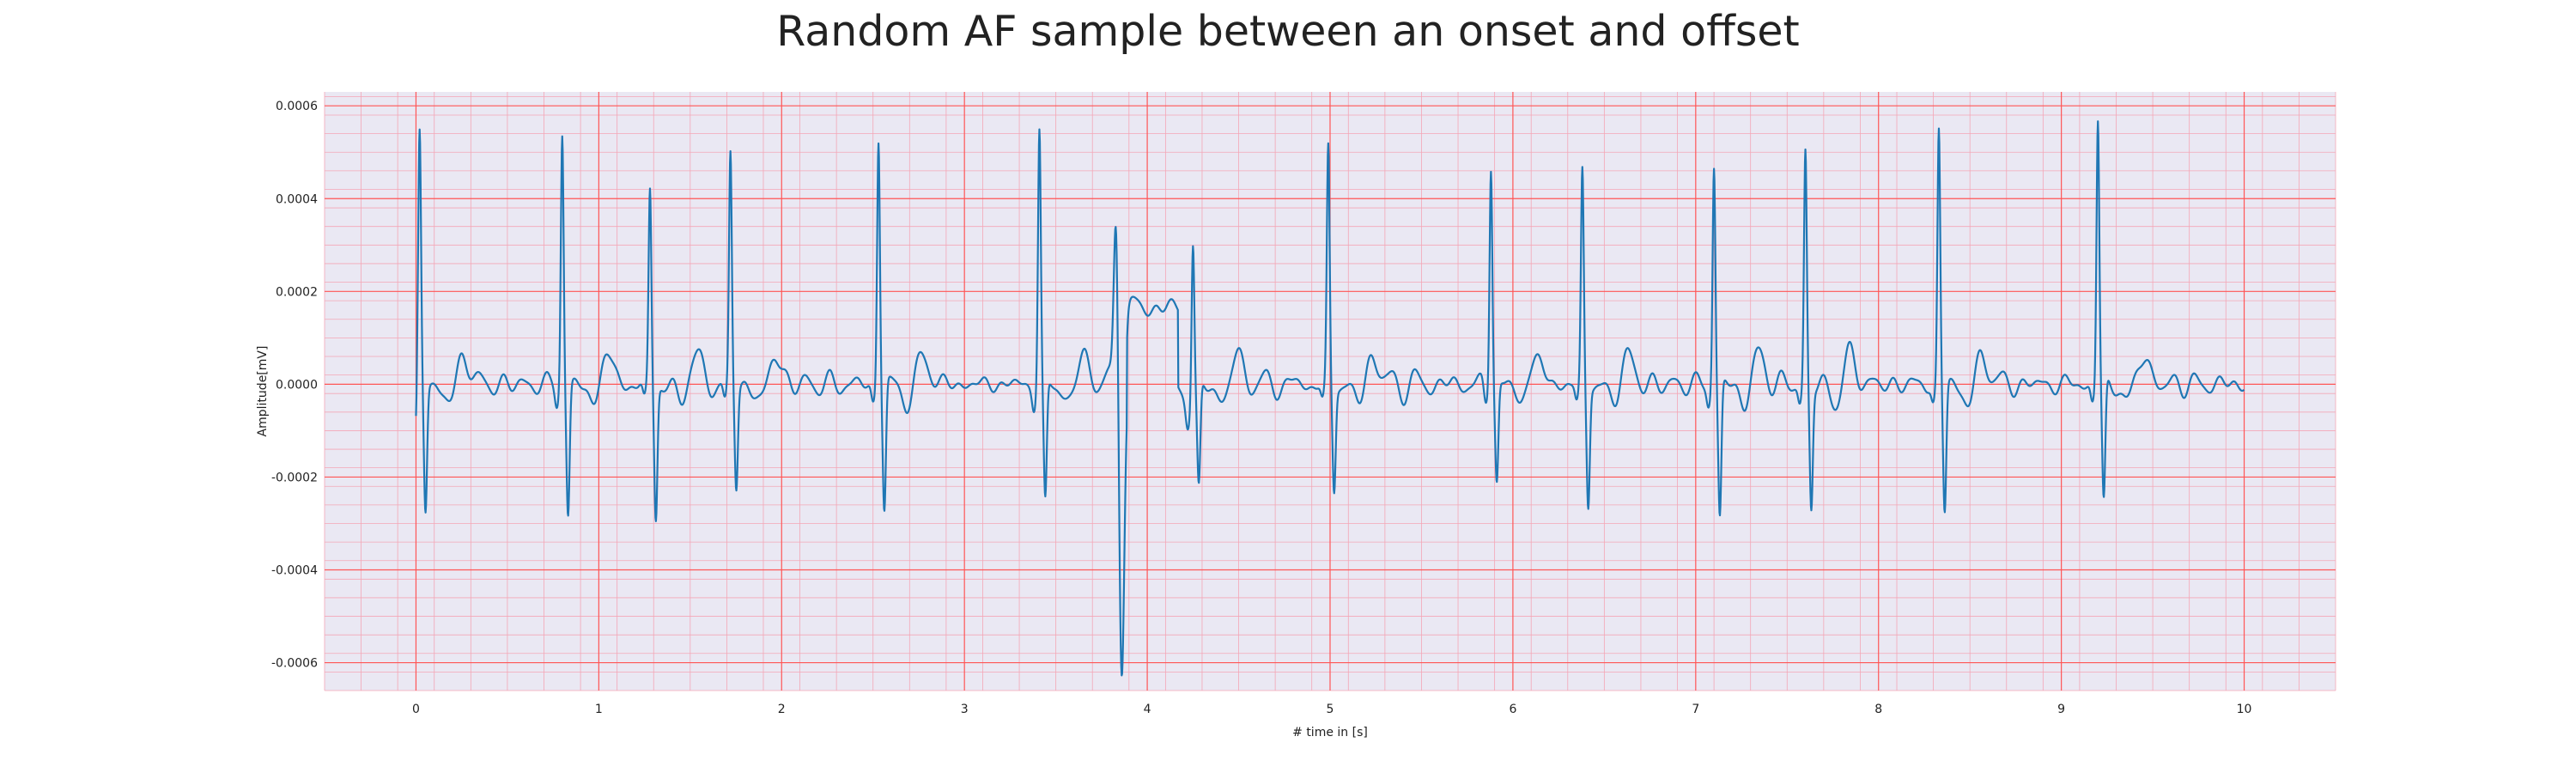 The height and width of the screenshot is (773, 2576). I want to click on y-tick-label: 0.0002, so click(297, 292).